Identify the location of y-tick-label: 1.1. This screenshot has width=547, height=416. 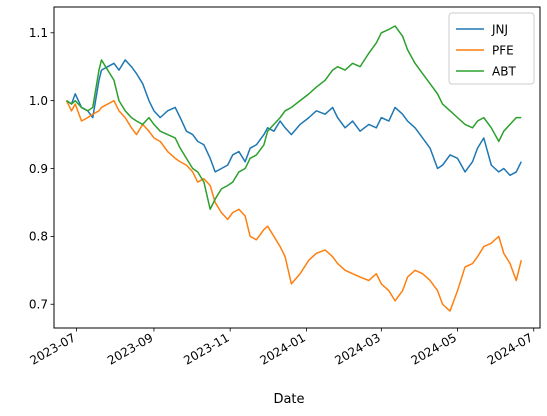
(38, 33).